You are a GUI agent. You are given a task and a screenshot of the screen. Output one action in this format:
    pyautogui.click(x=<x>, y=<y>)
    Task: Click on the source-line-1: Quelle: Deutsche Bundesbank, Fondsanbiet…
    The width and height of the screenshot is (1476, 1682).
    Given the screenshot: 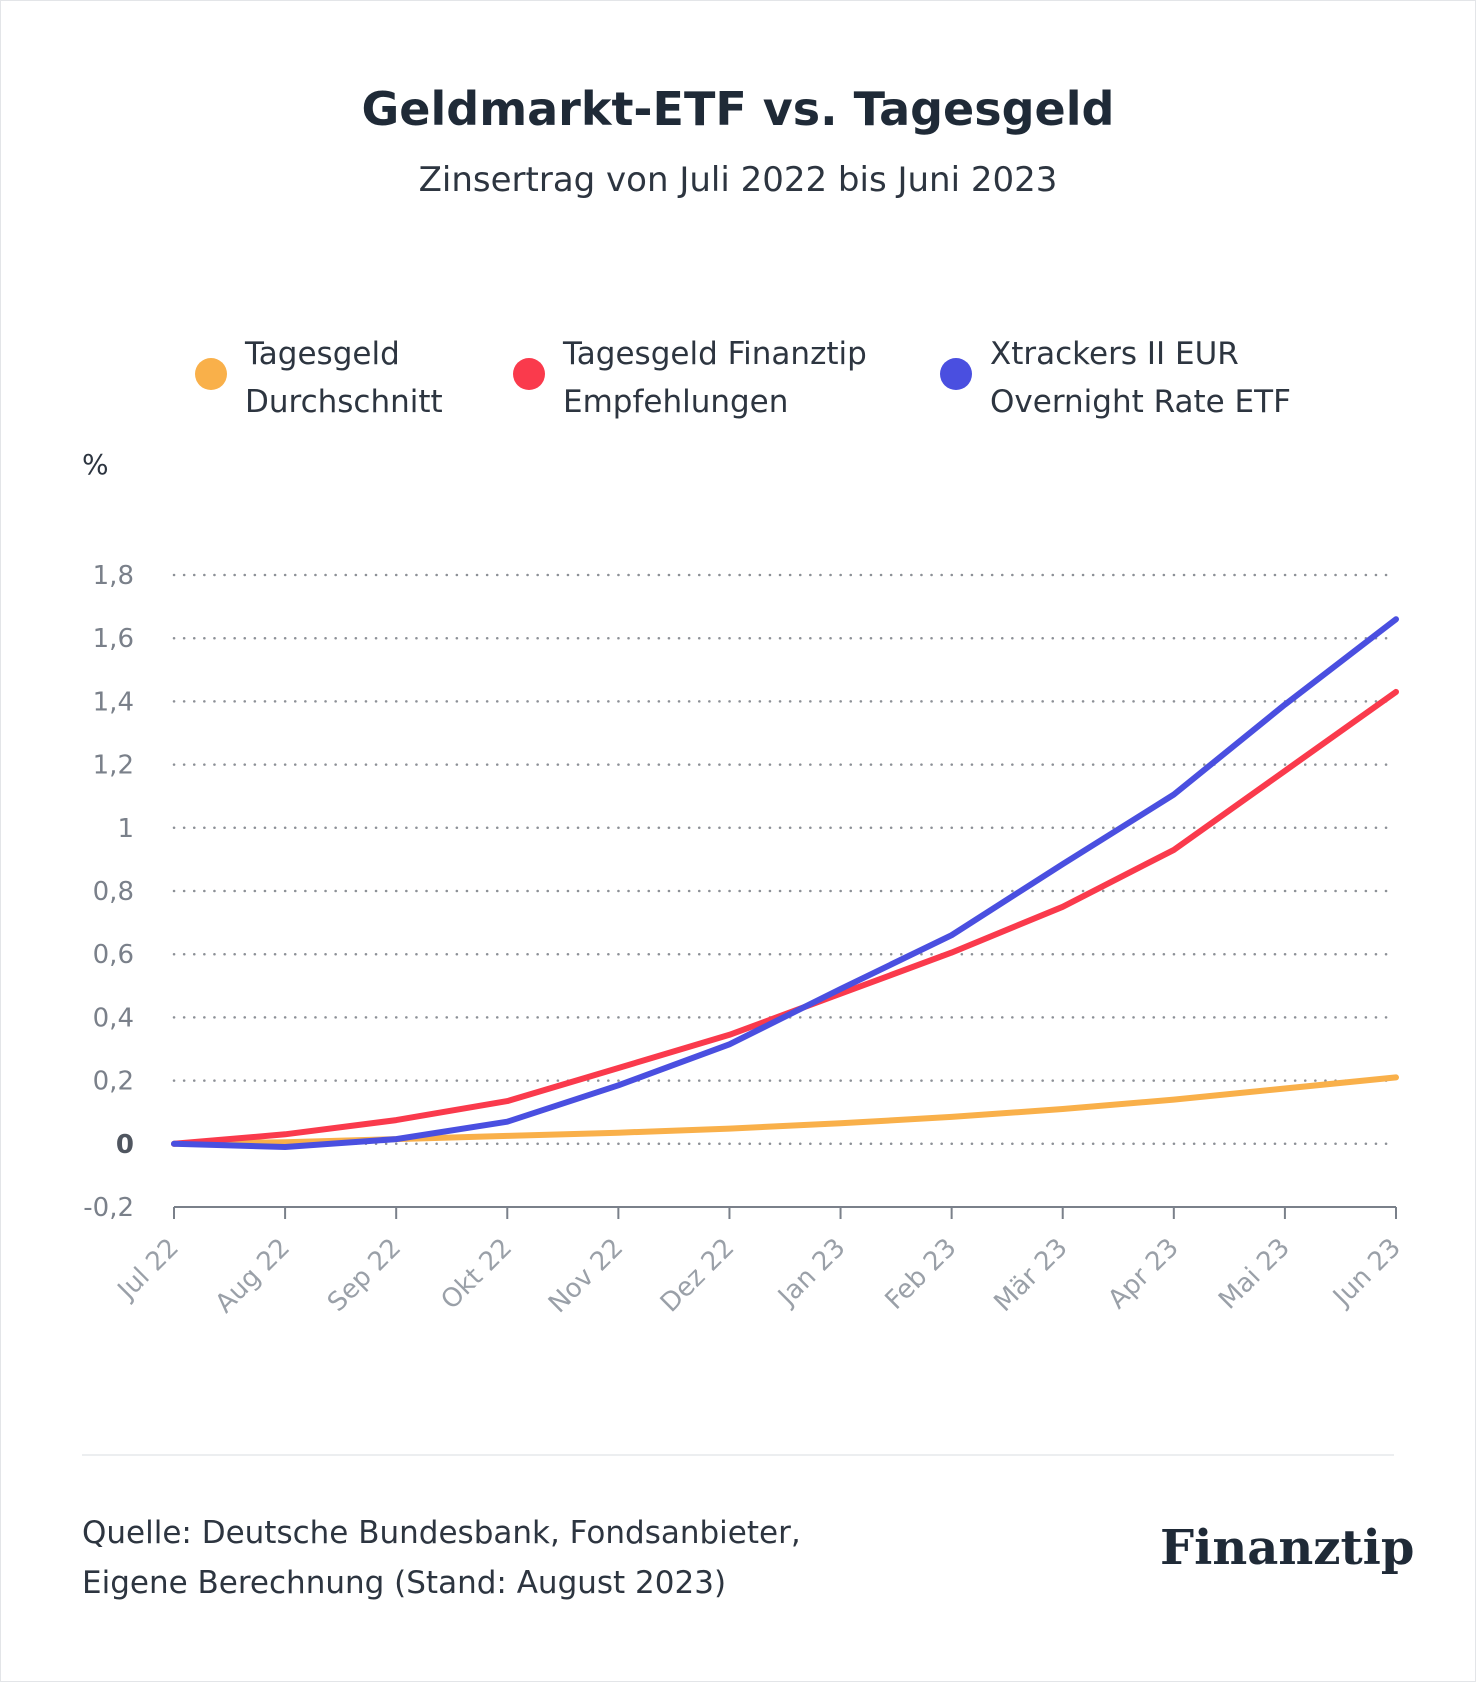 What is the action you would take?
    pyautogui.click(x=441, y=1533)
    